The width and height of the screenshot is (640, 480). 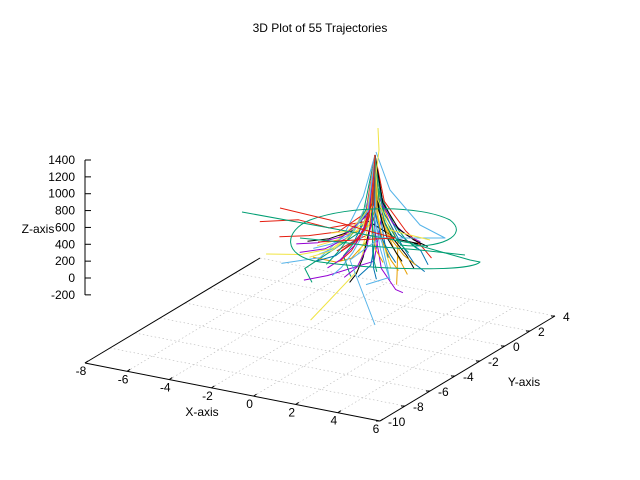 What do you see at coordinates (63, 295) in the screenshot?
I see `z-tick-label: -200` at bounding box center [63, 295].